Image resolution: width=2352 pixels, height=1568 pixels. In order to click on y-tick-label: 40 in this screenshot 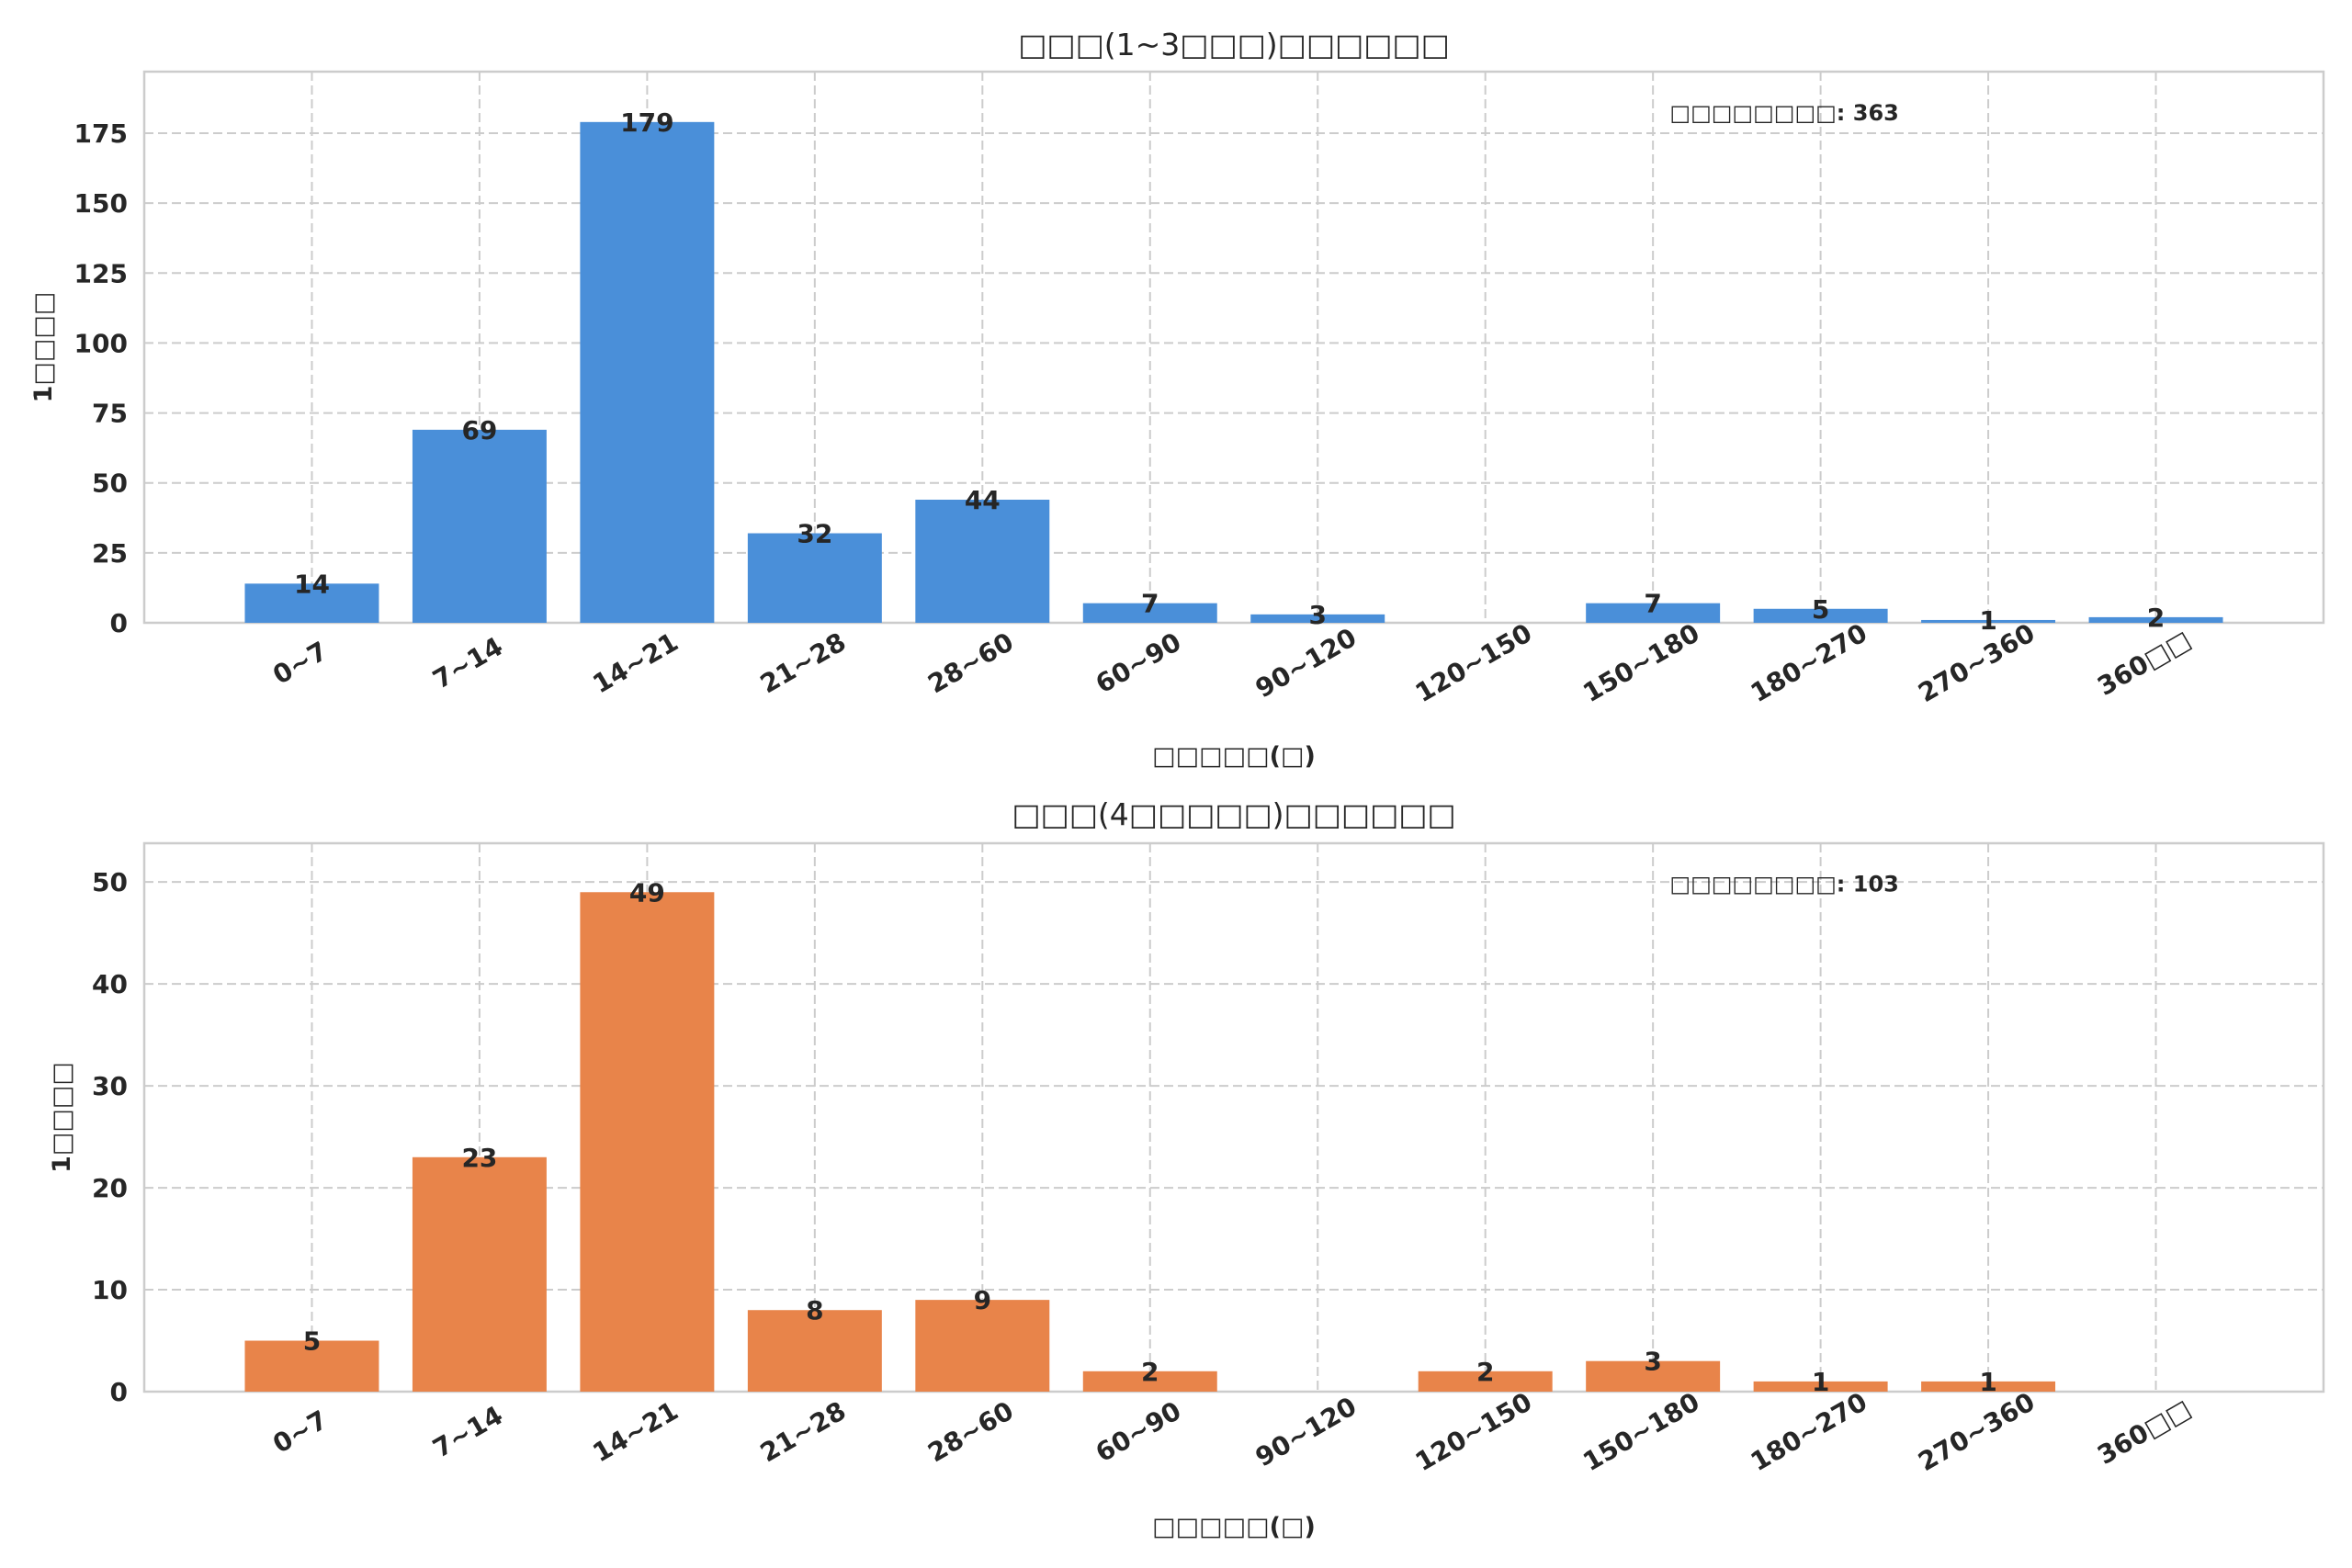, I will do `click(110, 984)`.